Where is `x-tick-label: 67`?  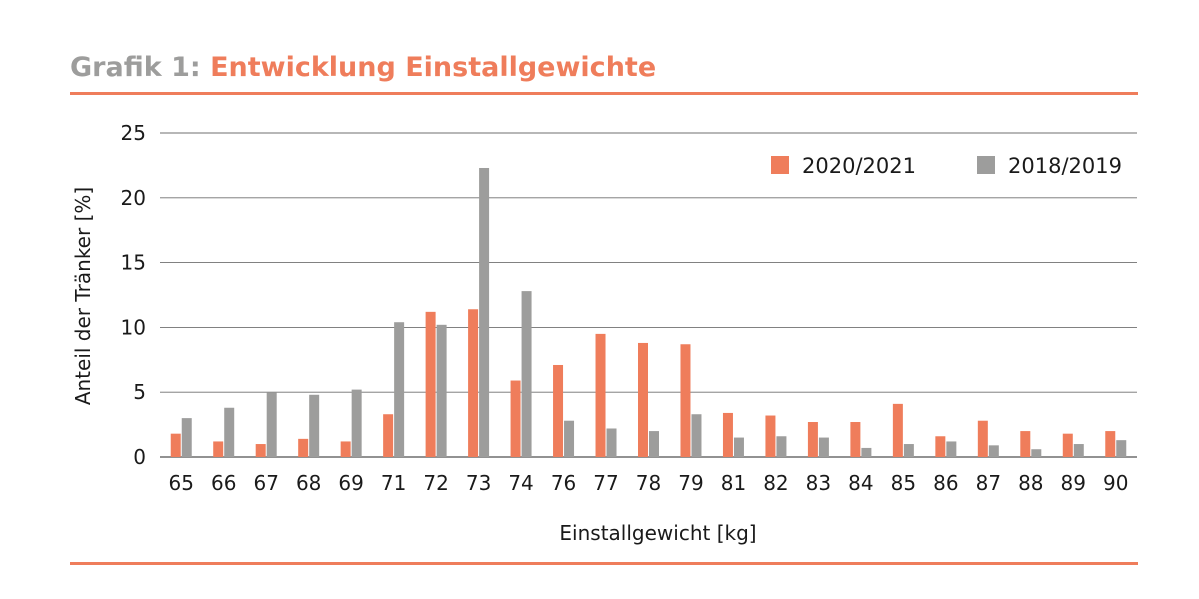
x-tick-label: 67 is located at coordinates (265, 483).